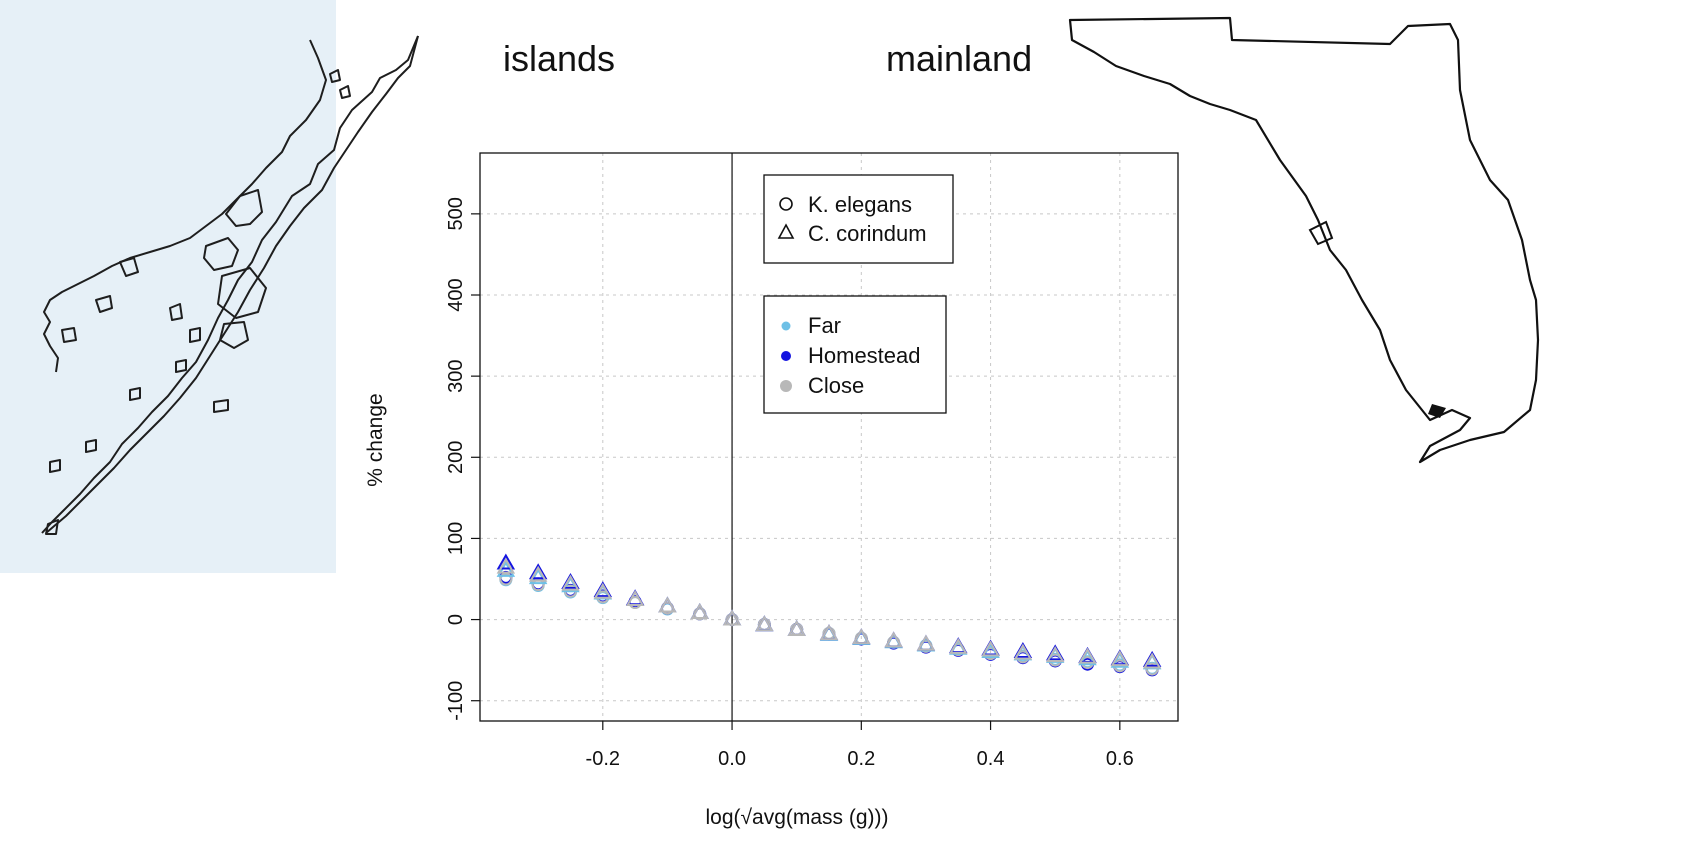 The height and width of the screenshot is (858, 1681). I want to click on legend-far-marker, so click(786, 326).